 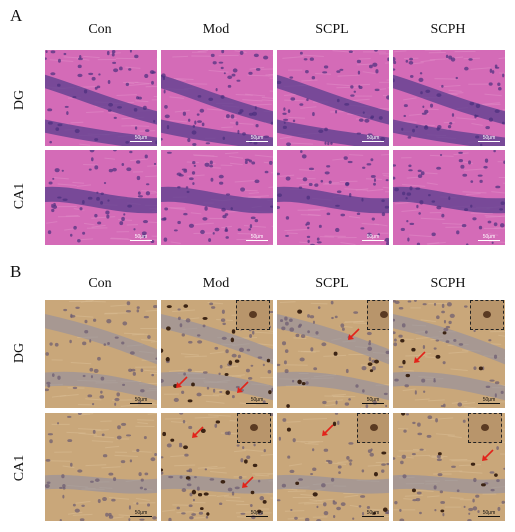 I want to click on column-label-con-b: Con, so click(x=100, y=283).